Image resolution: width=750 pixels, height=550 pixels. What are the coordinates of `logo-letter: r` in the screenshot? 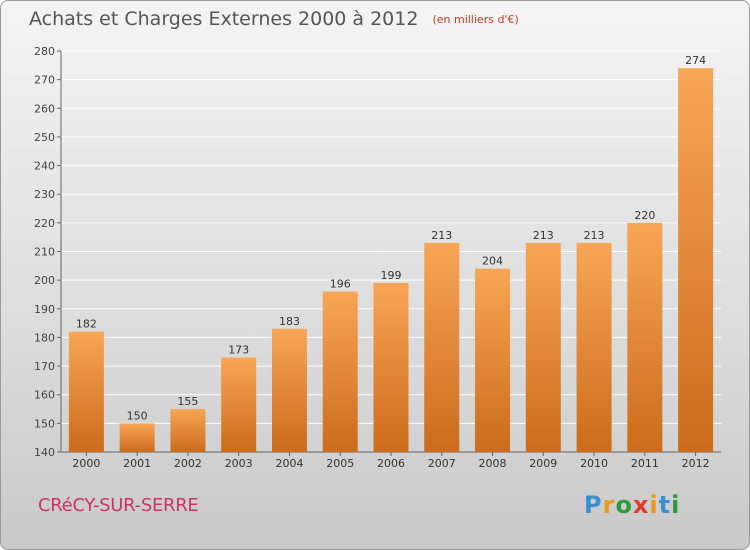 It's located at (609, 505).